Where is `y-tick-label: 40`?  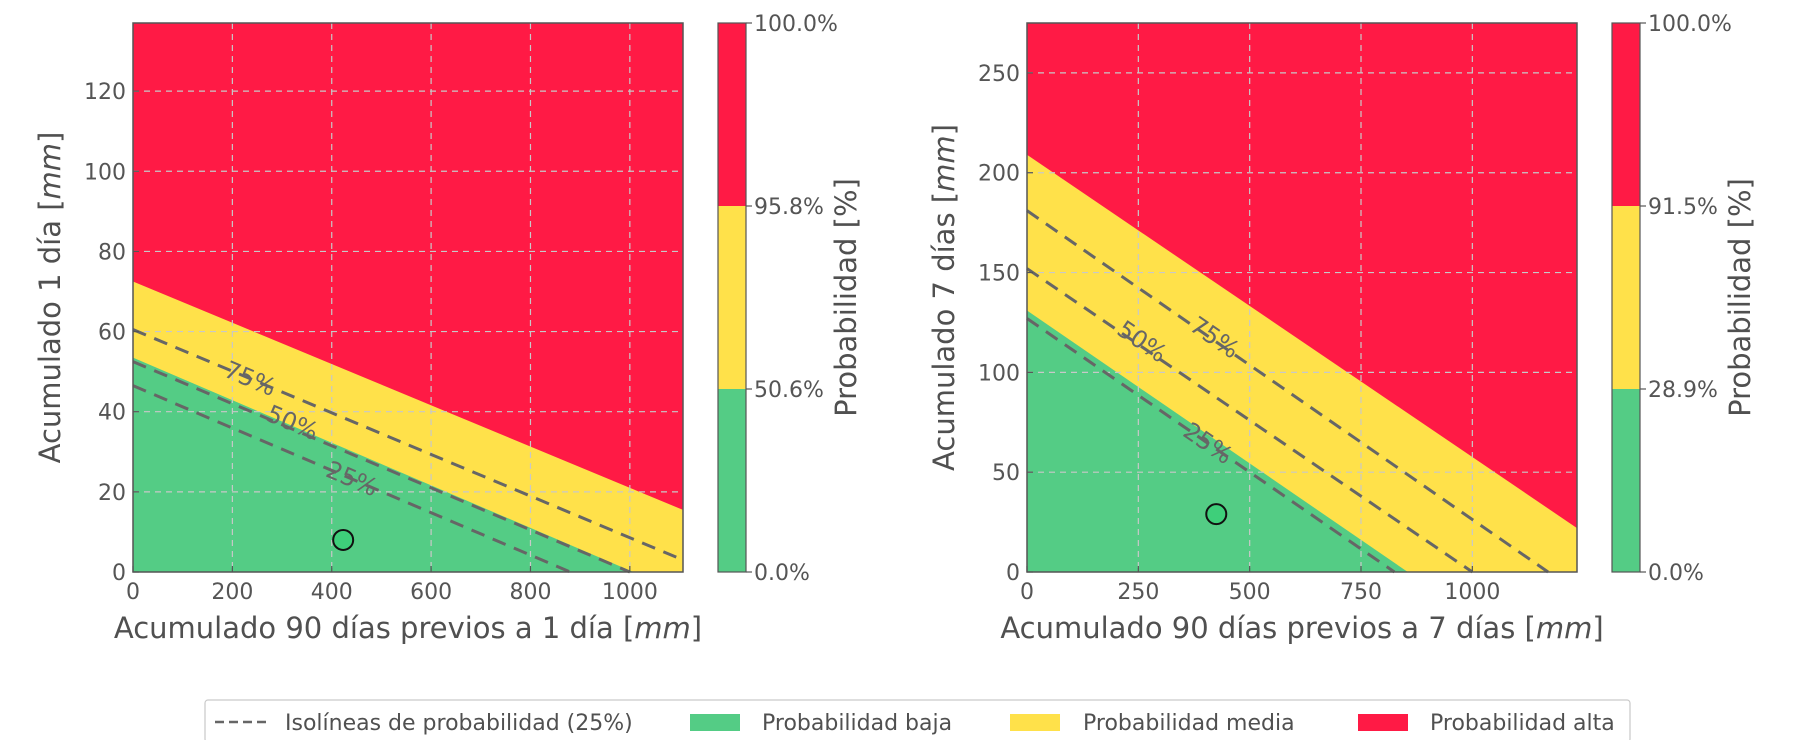
y-tick-label: 40 is located at coordinates (112, 413).